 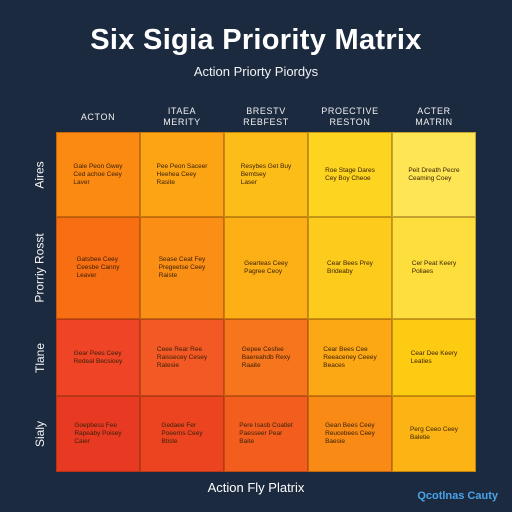 What do you see at coordinates (256, 40) in the screenshot?
I see `diagram-title: Six Sigia Priority Matrix` at bounding box center [256, 40].